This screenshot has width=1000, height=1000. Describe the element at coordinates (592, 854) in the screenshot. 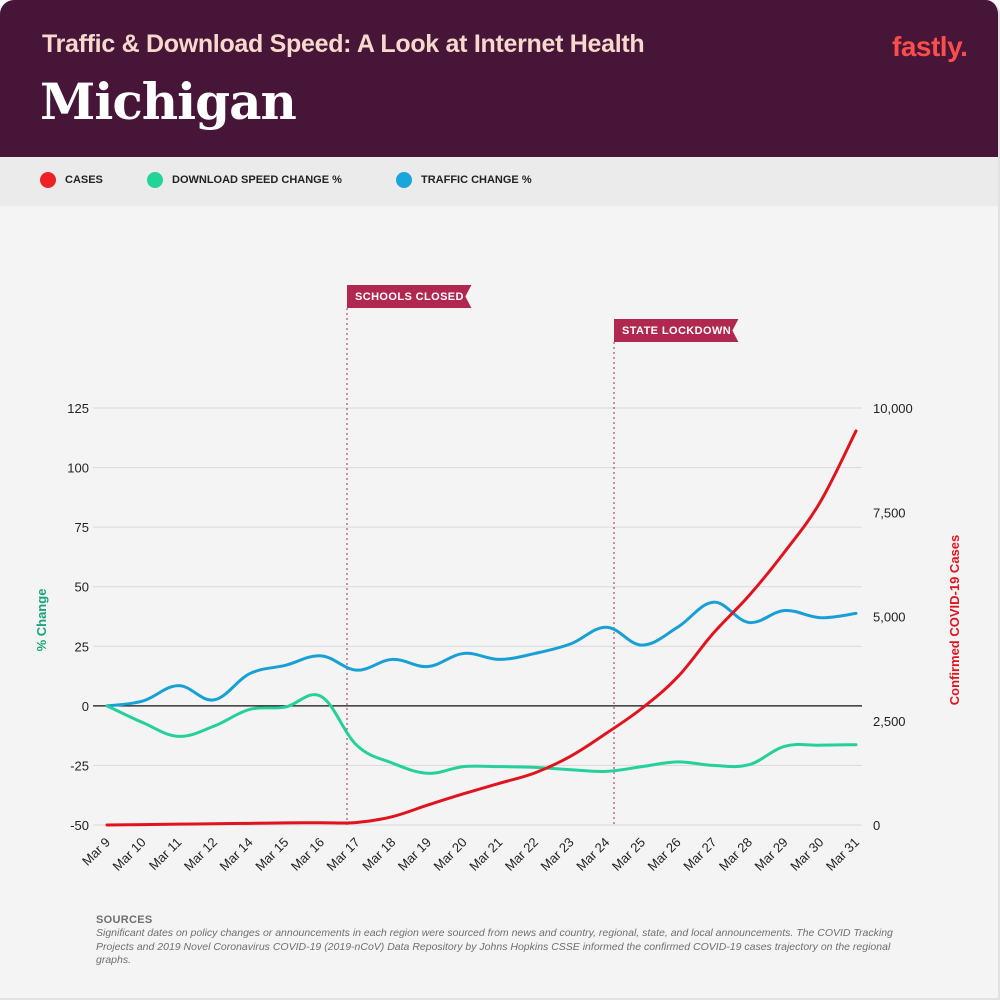

I see `x-tick-label: Mar 24` at that location.